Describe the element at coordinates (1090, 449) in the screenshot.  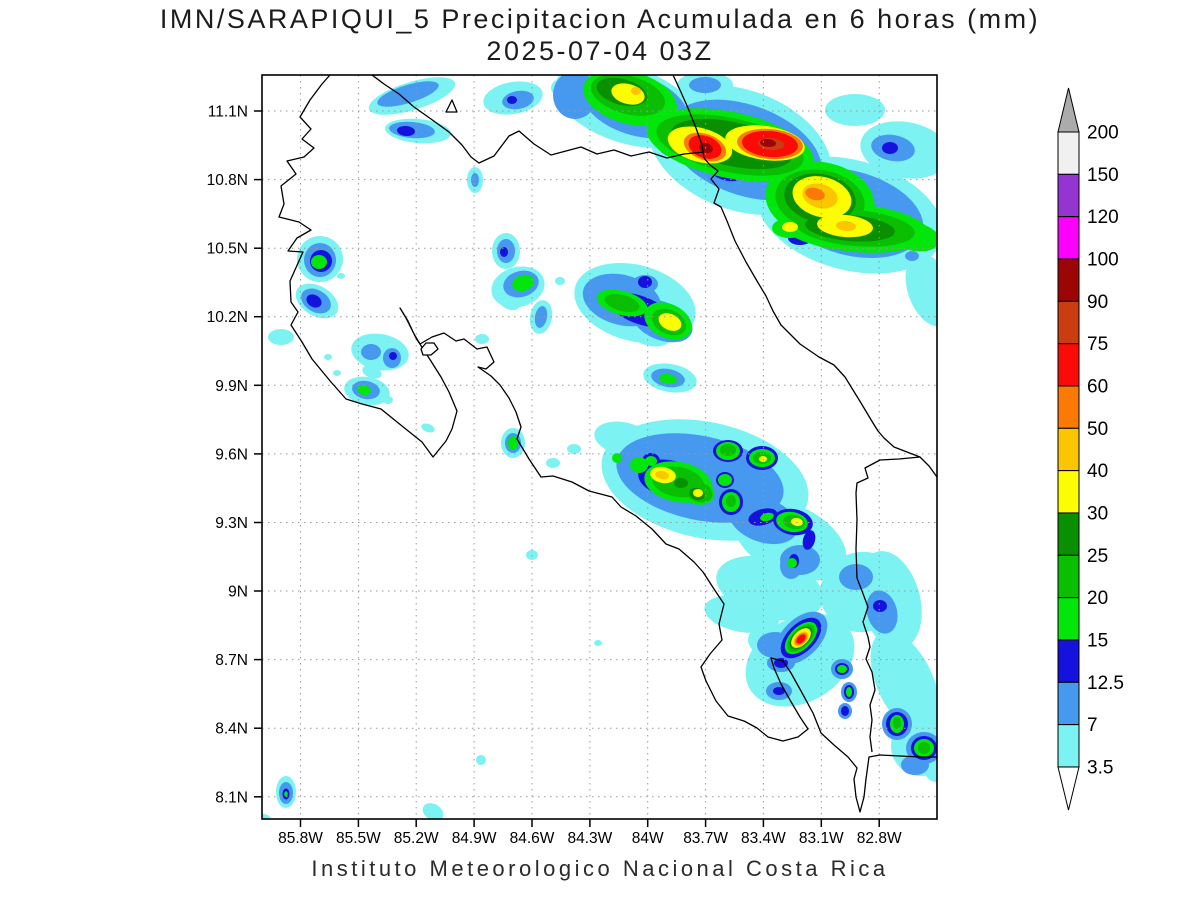
I see `colorbar: 200 150 120 100 90 75 60 50 40 30 25 20 15 12.5 7 3.5` at that location.